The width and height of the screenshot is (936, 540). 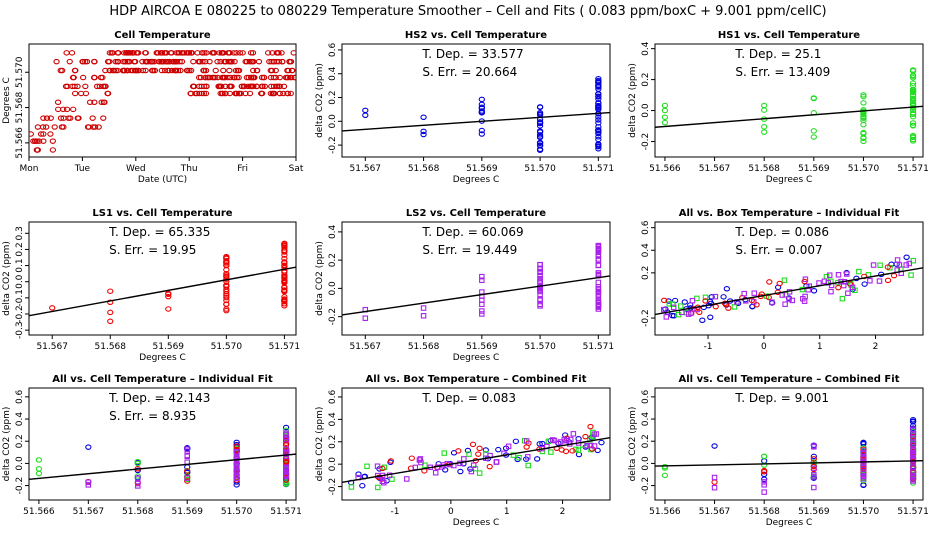 What do you see at coordinates (782, 72) in the screenshot?
I see `fit-annotation: S. Err. = 13.409` at bounding box center [782, 72].